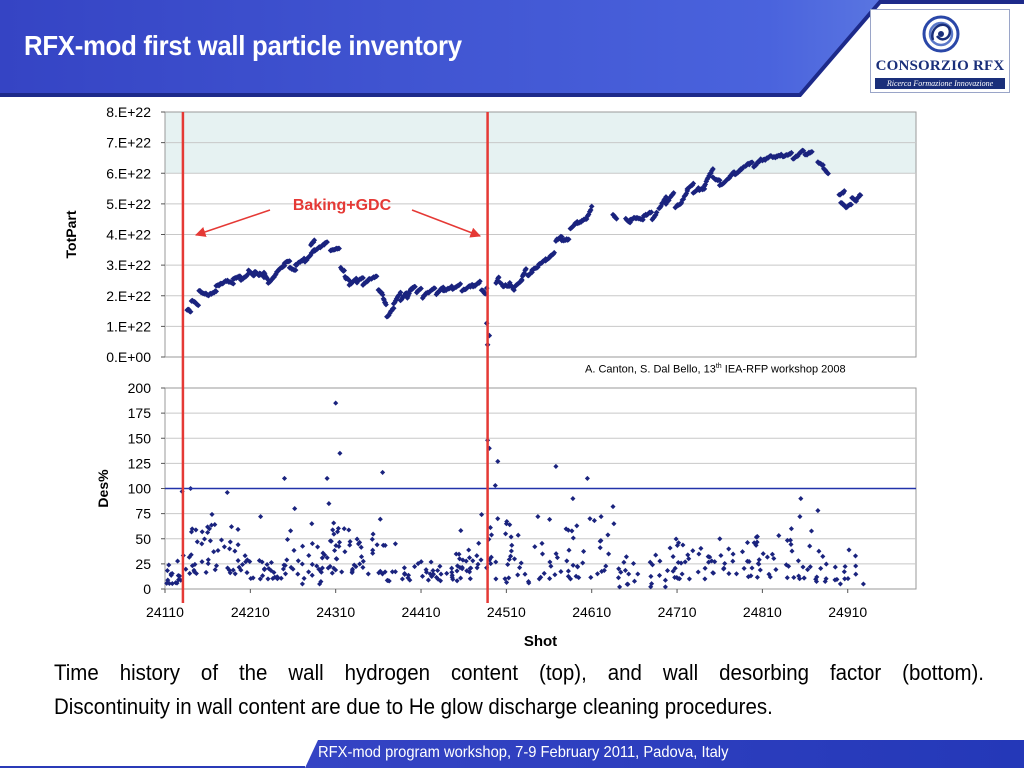  I want to click on y-tick-label: 6.E+22, so click(128, 173).